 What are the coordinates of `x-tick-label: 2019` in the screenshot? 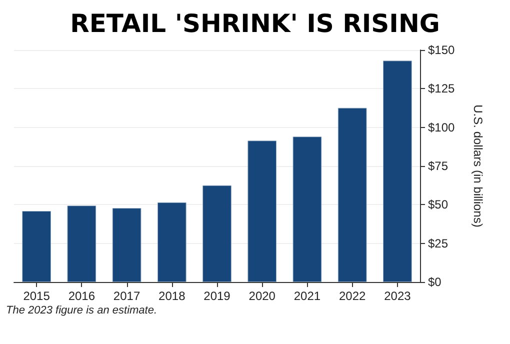 It's located at (217, 296).